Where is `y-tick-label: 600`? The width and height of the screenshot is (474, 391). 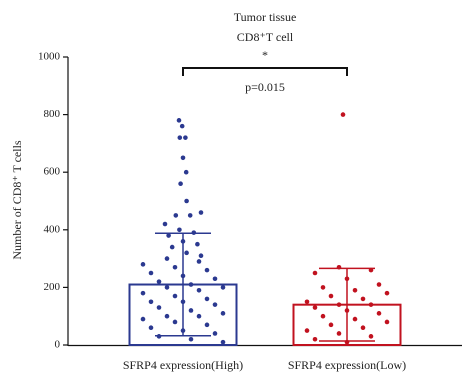 y-tick-label: 600 is located at coordinates (52, 172).